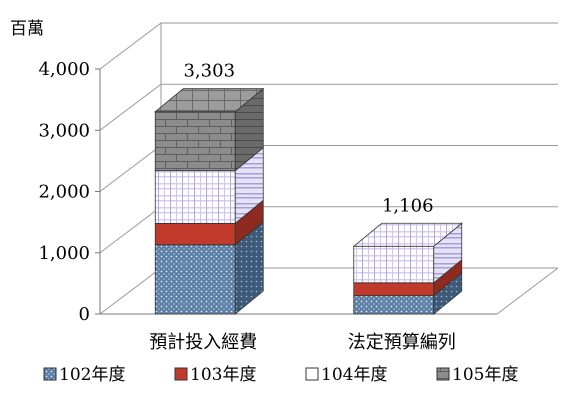 The width and height of the screenshot is (564, 401). I want to click on category-labels: 預計投入經費 法定預算編列, so click(302, 342).